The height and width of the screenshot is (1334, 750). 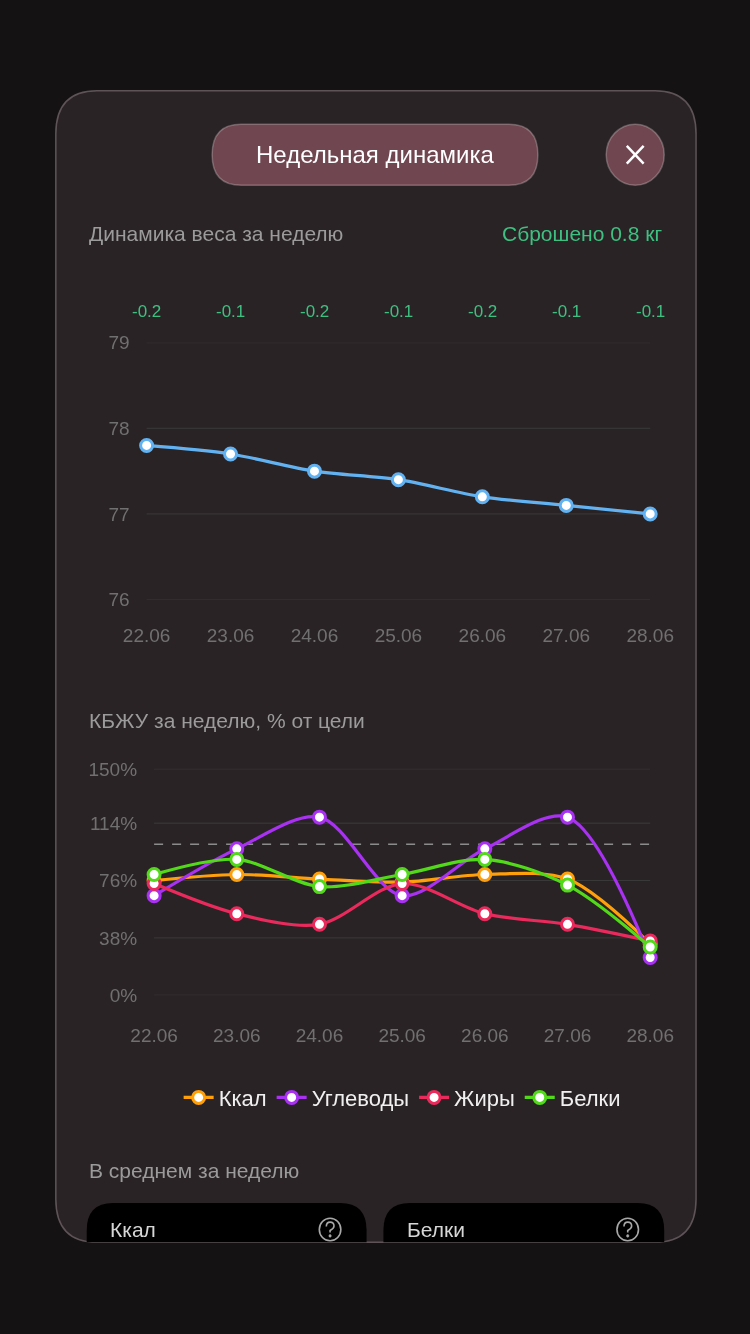 I want to click on y-tick-label: 0%, so click(x=123, y=995).